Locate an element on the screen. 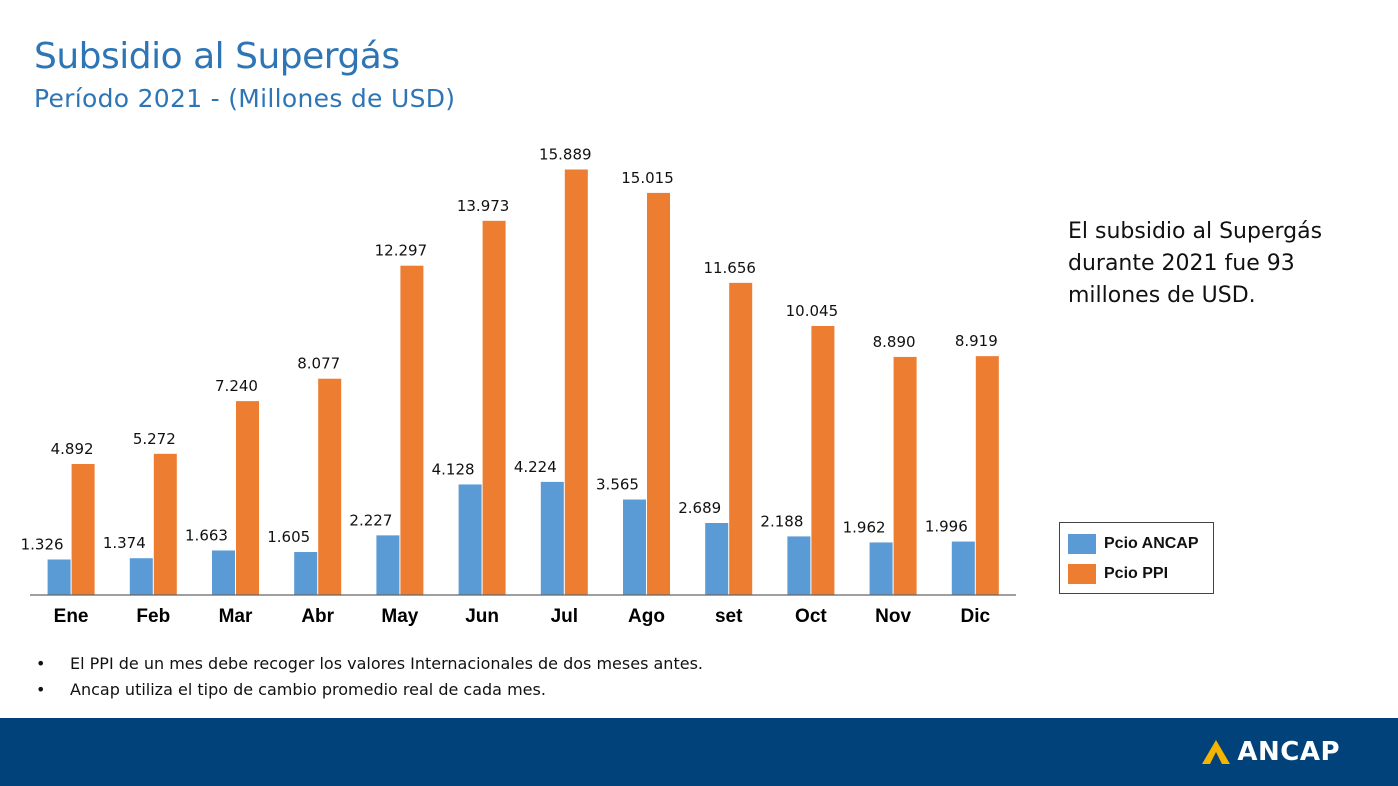 This screenshot has width=1398, height=786. slide-subtitle: Período 2021 - (Millones de USD) is located at coordinates (245, 98).